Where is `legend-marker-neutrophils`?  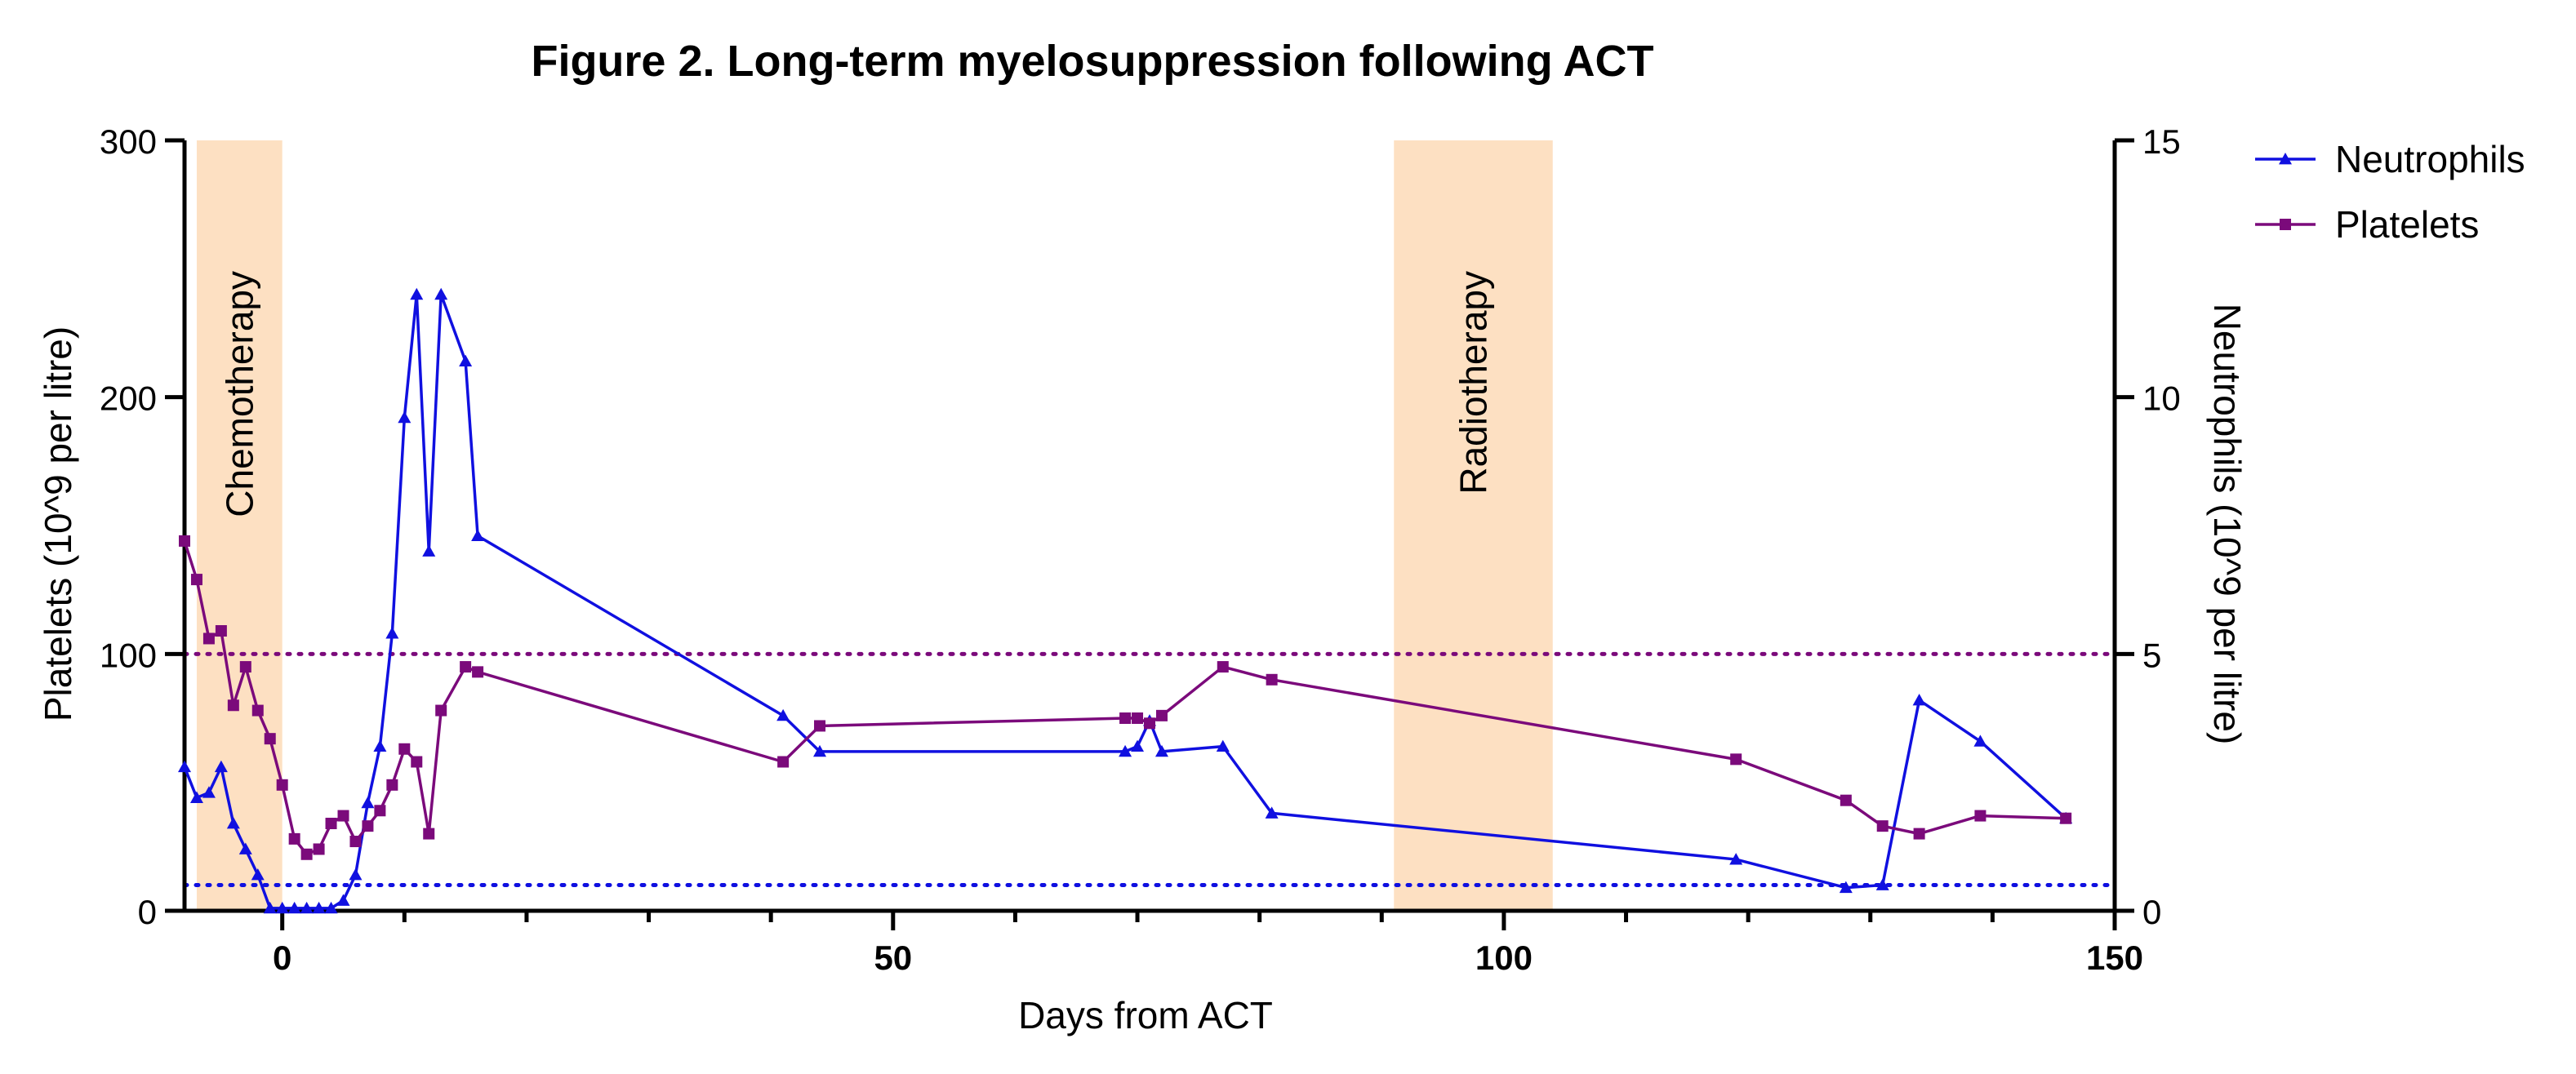
legend-marker-neutrophils is located at coordinates (2285, 159).